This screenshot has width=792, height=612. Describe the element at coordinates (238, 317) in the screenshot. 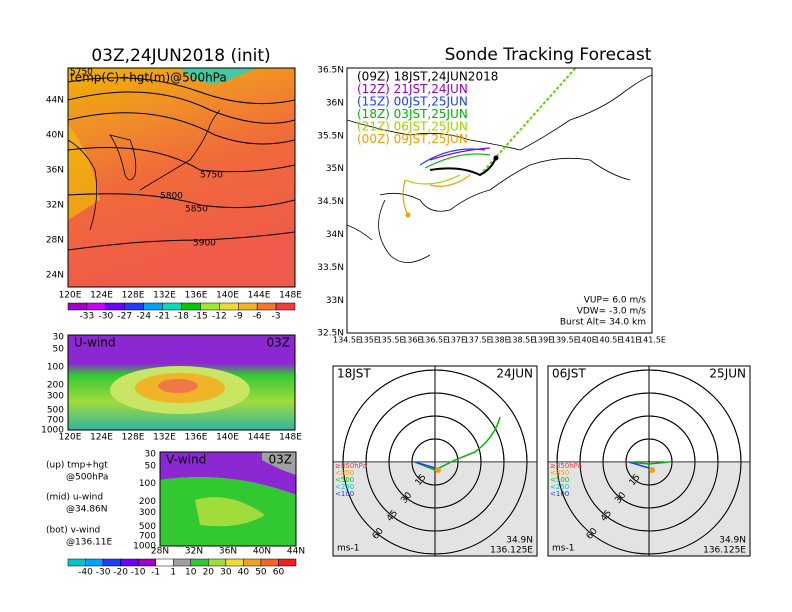

I see `colorbar-label: -9` at that location.